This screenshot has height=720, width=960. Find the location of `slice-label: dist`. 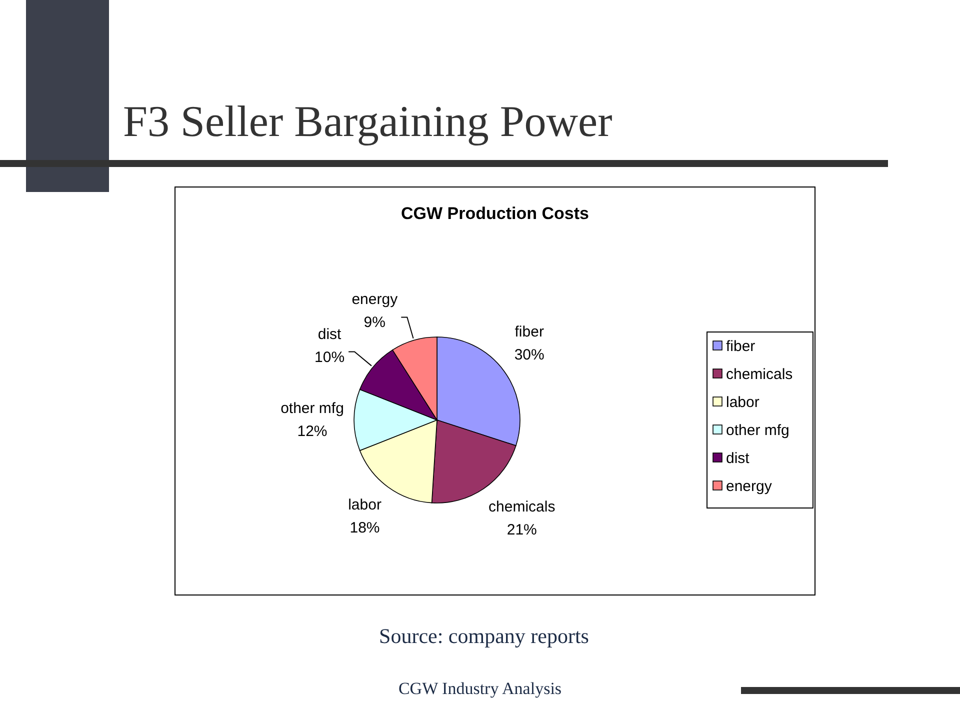

slice-label: dist is located at coordinates (330, 334).